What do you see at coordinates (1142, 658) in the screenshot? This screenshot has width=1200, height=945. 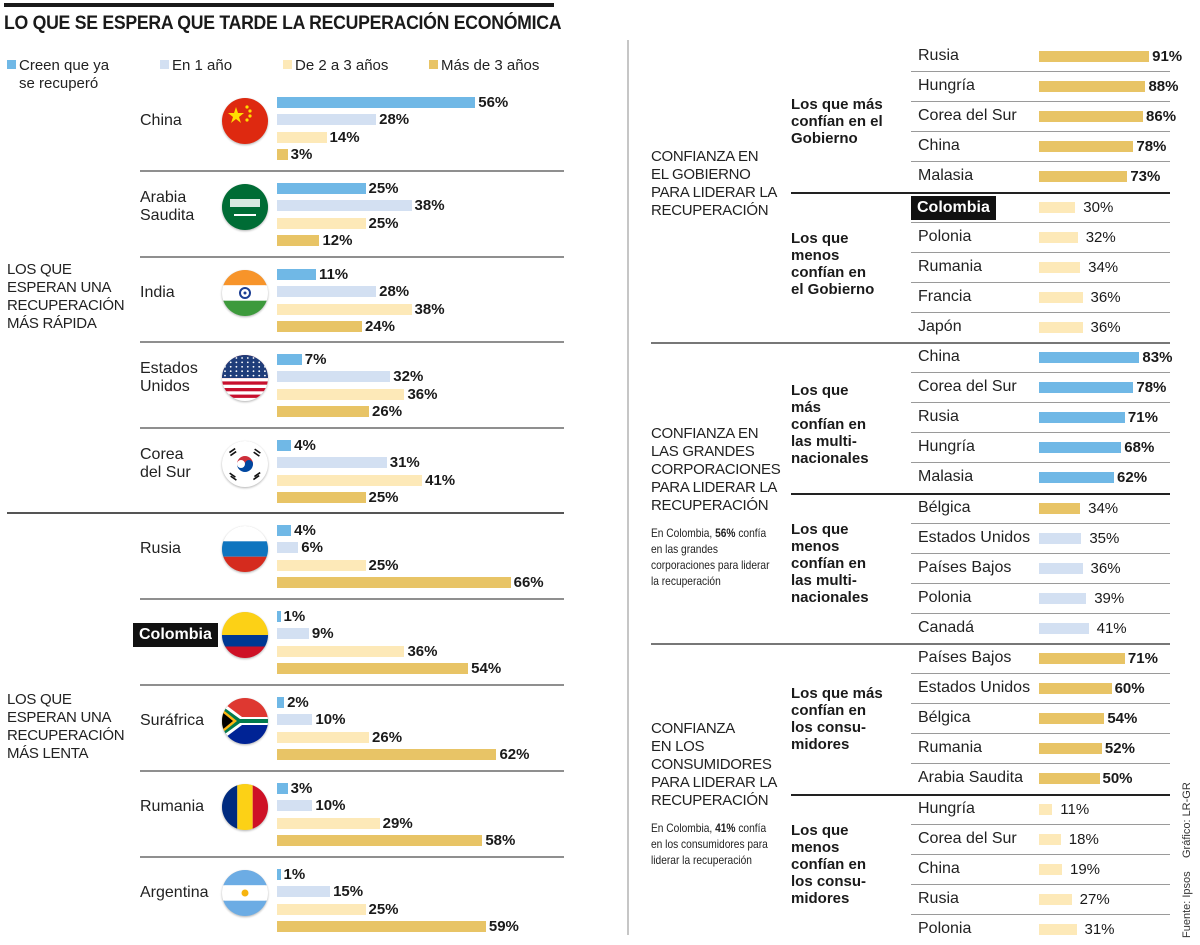 I see `bar-value-label: 71%` at bounding box center [1142, 658].